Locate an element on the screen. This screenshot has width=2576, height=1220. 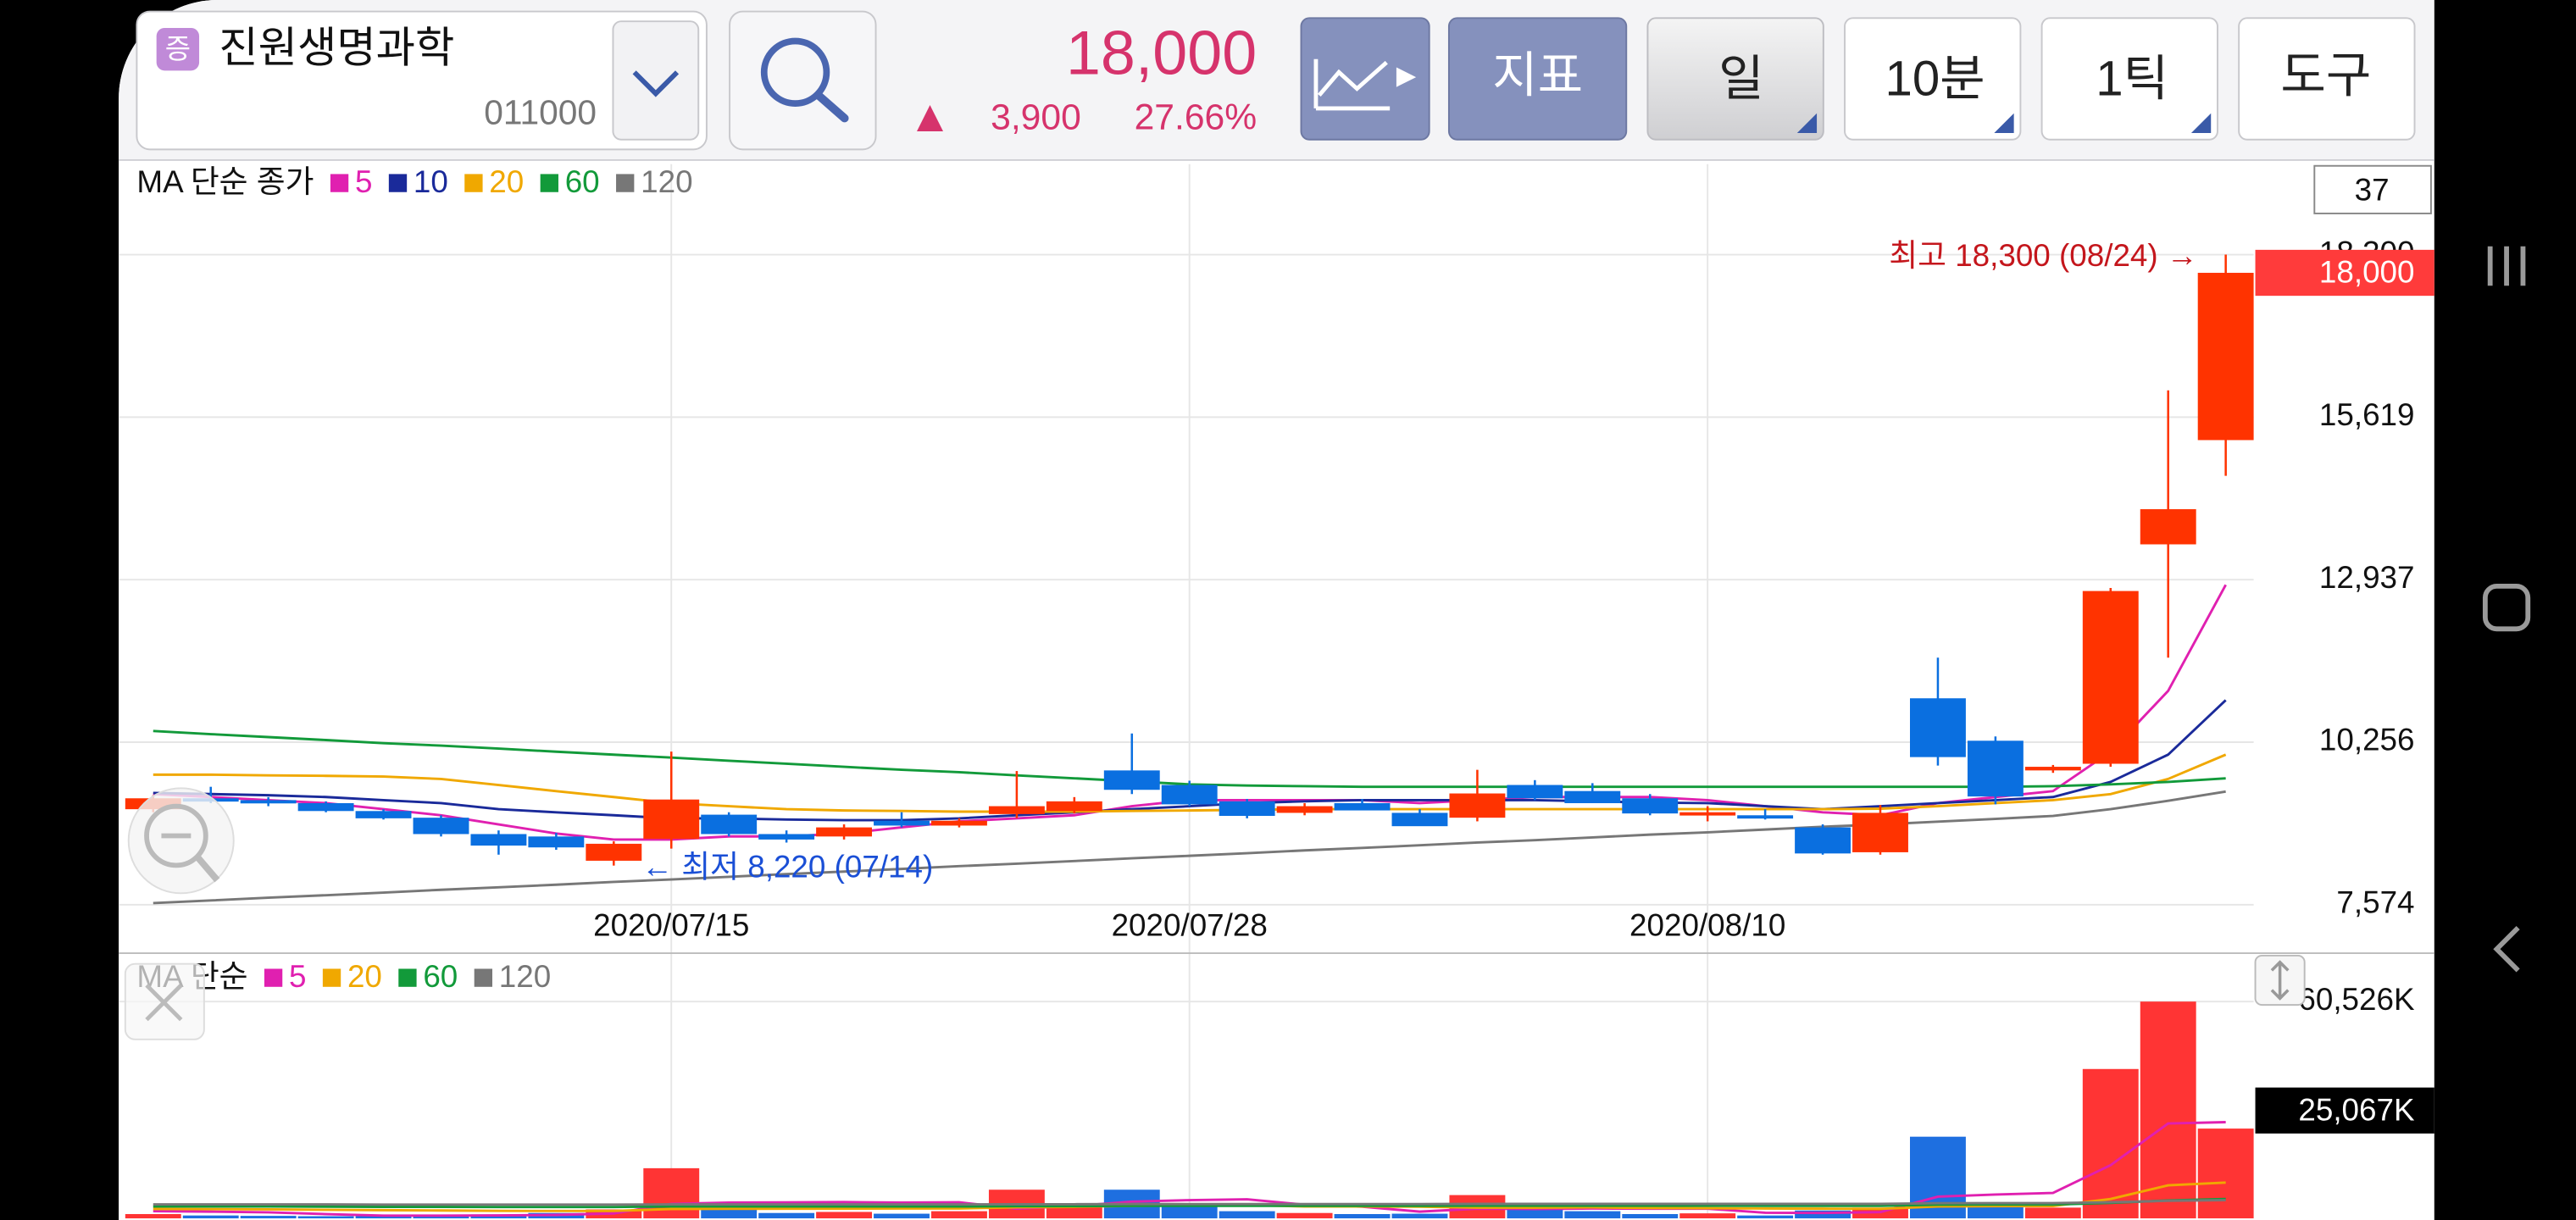
indicator-button-label: 지표 is located at coordinates (1537, 75).